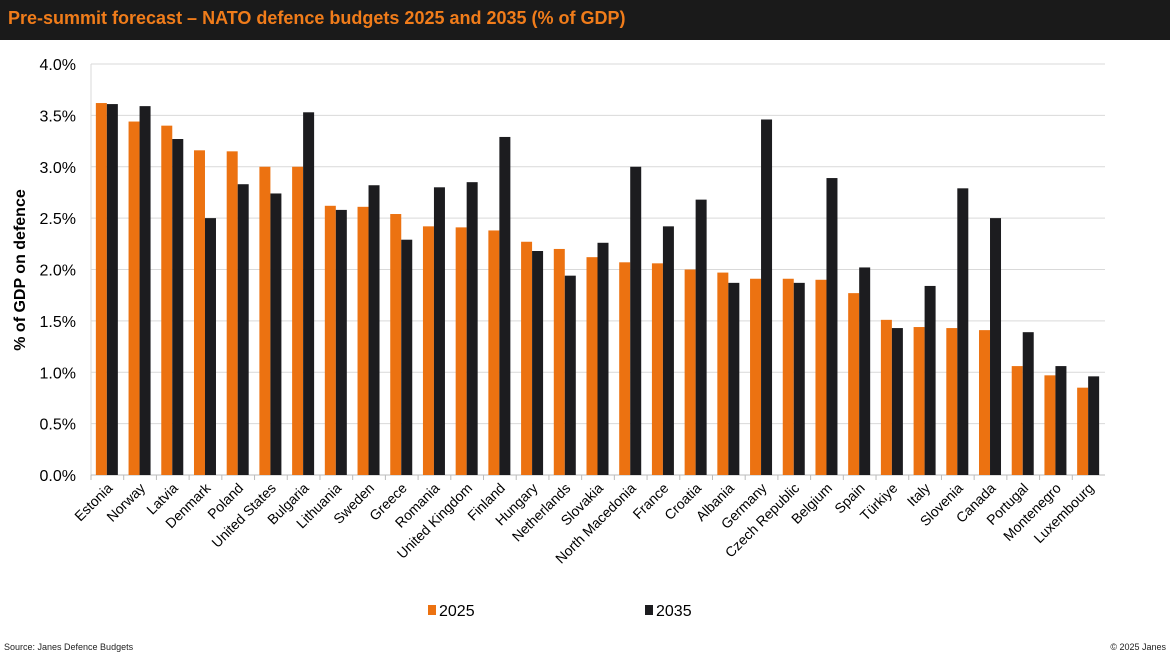 The width and height of the screenshot is (1170, 652). Describe the element at coordinates (178, 307) in the screenshot. I see `bar-2035-latvia` at that location.